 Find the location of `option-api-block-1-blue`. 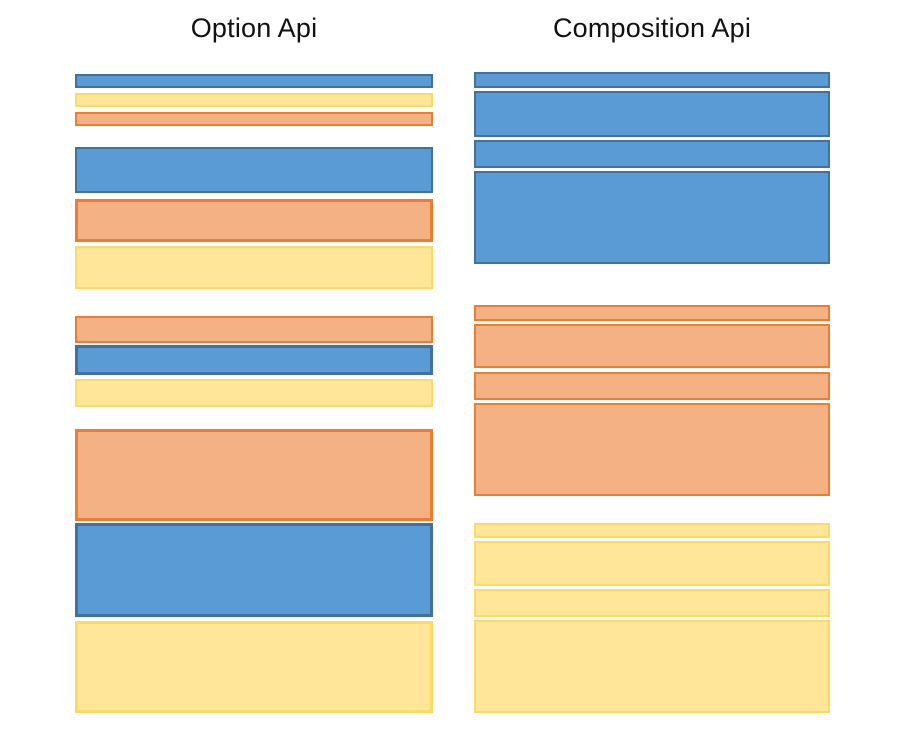

option-api-block-1-blue is located at coordinates (254, 81).